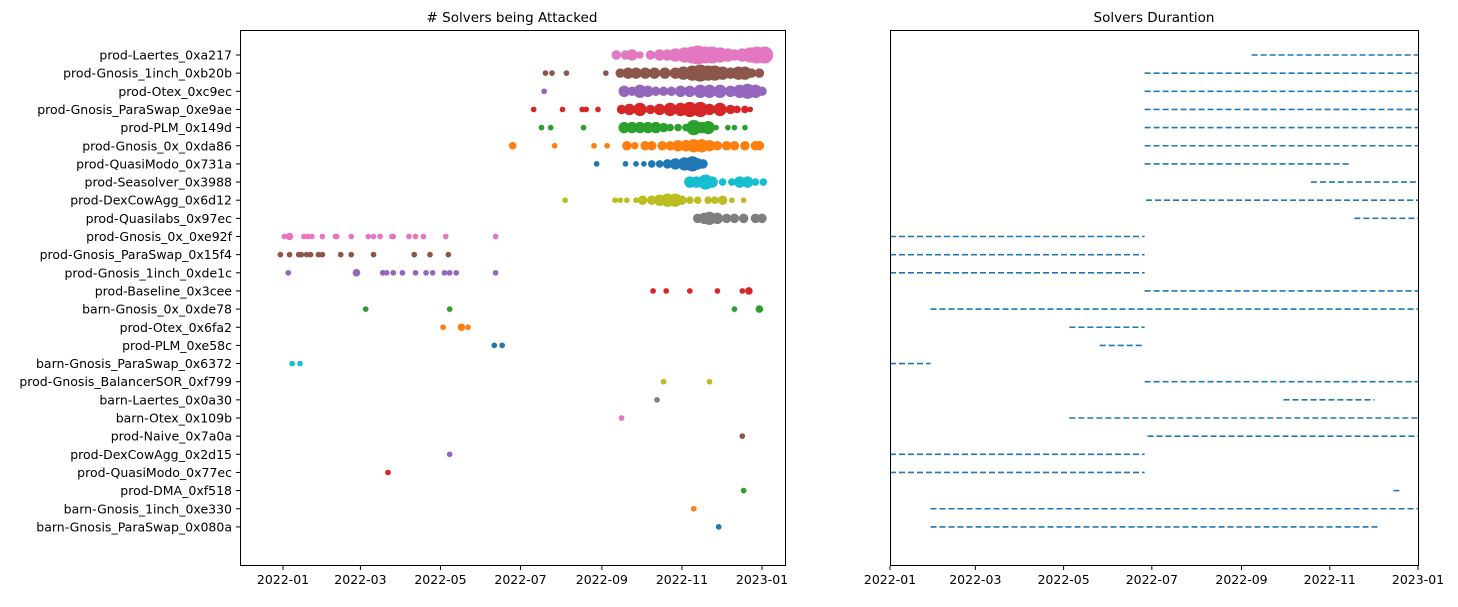 The image size is (1458, 607). I want to click on y-tick-label: barn-Gnosis_ParaSwap_0x6372, so click(134, 363).